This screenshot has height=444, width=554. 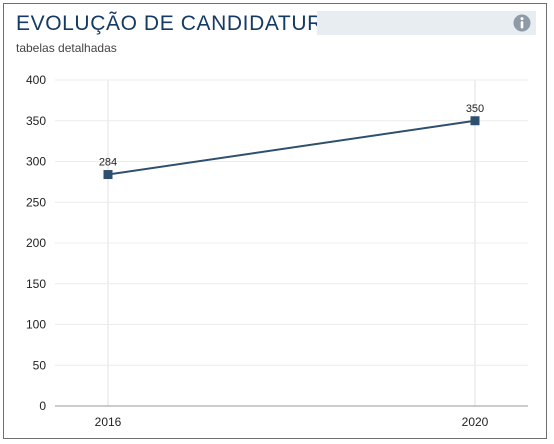 What do you see at coordinates (108, 163) in the screenshot?
I see `data-label: 284` at bounding box center [108, 163].